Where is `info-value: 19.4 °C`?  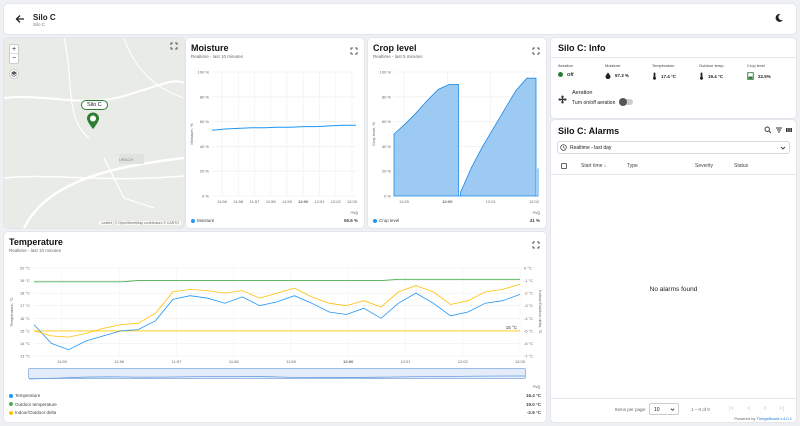
info-value: 19.4 °C is located at coordinates (716, 76).